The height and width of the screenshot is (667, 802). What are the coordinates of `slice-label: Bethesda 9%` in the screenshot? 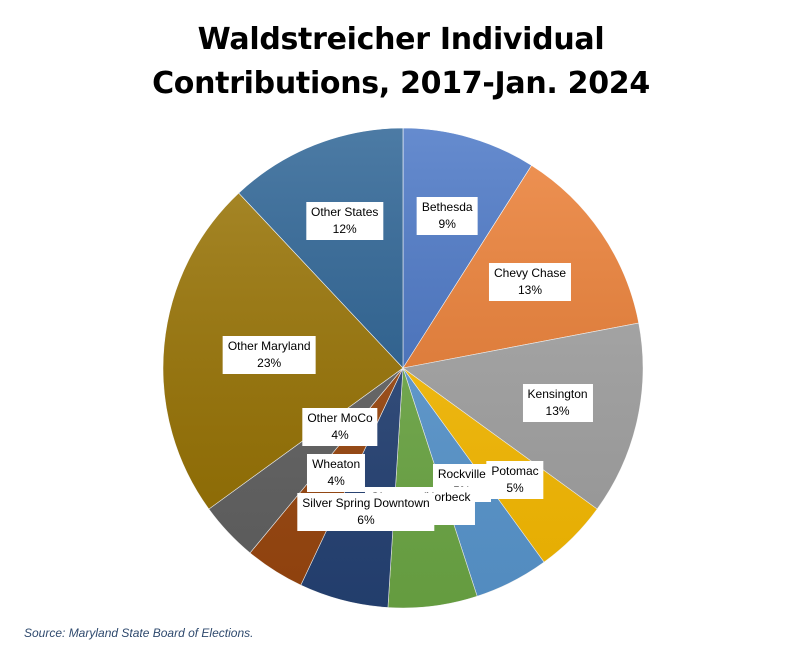 It's located at (447, 215).